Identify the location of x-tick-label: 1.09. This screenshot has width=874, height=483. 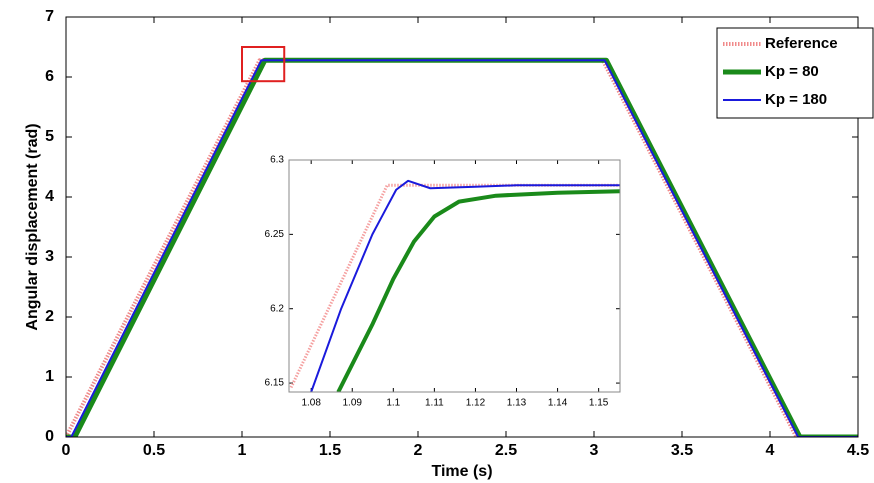
(353, 403).